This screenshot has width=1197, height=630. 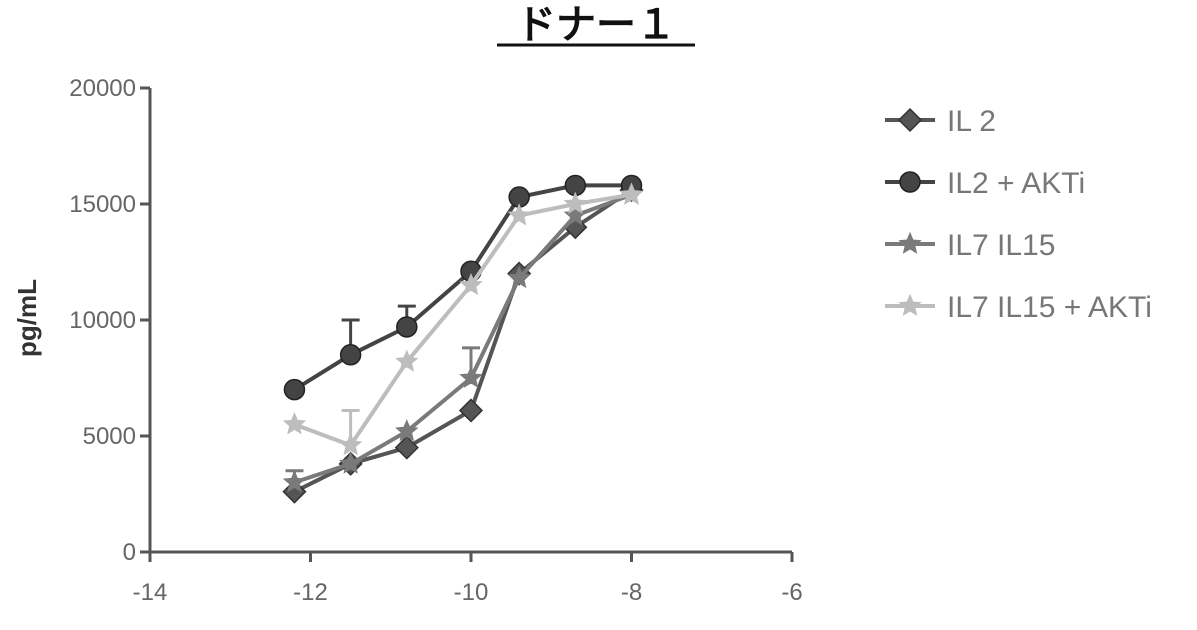 I want to click on legend-label: IL7 IL15, so click(x=1001, y=245).